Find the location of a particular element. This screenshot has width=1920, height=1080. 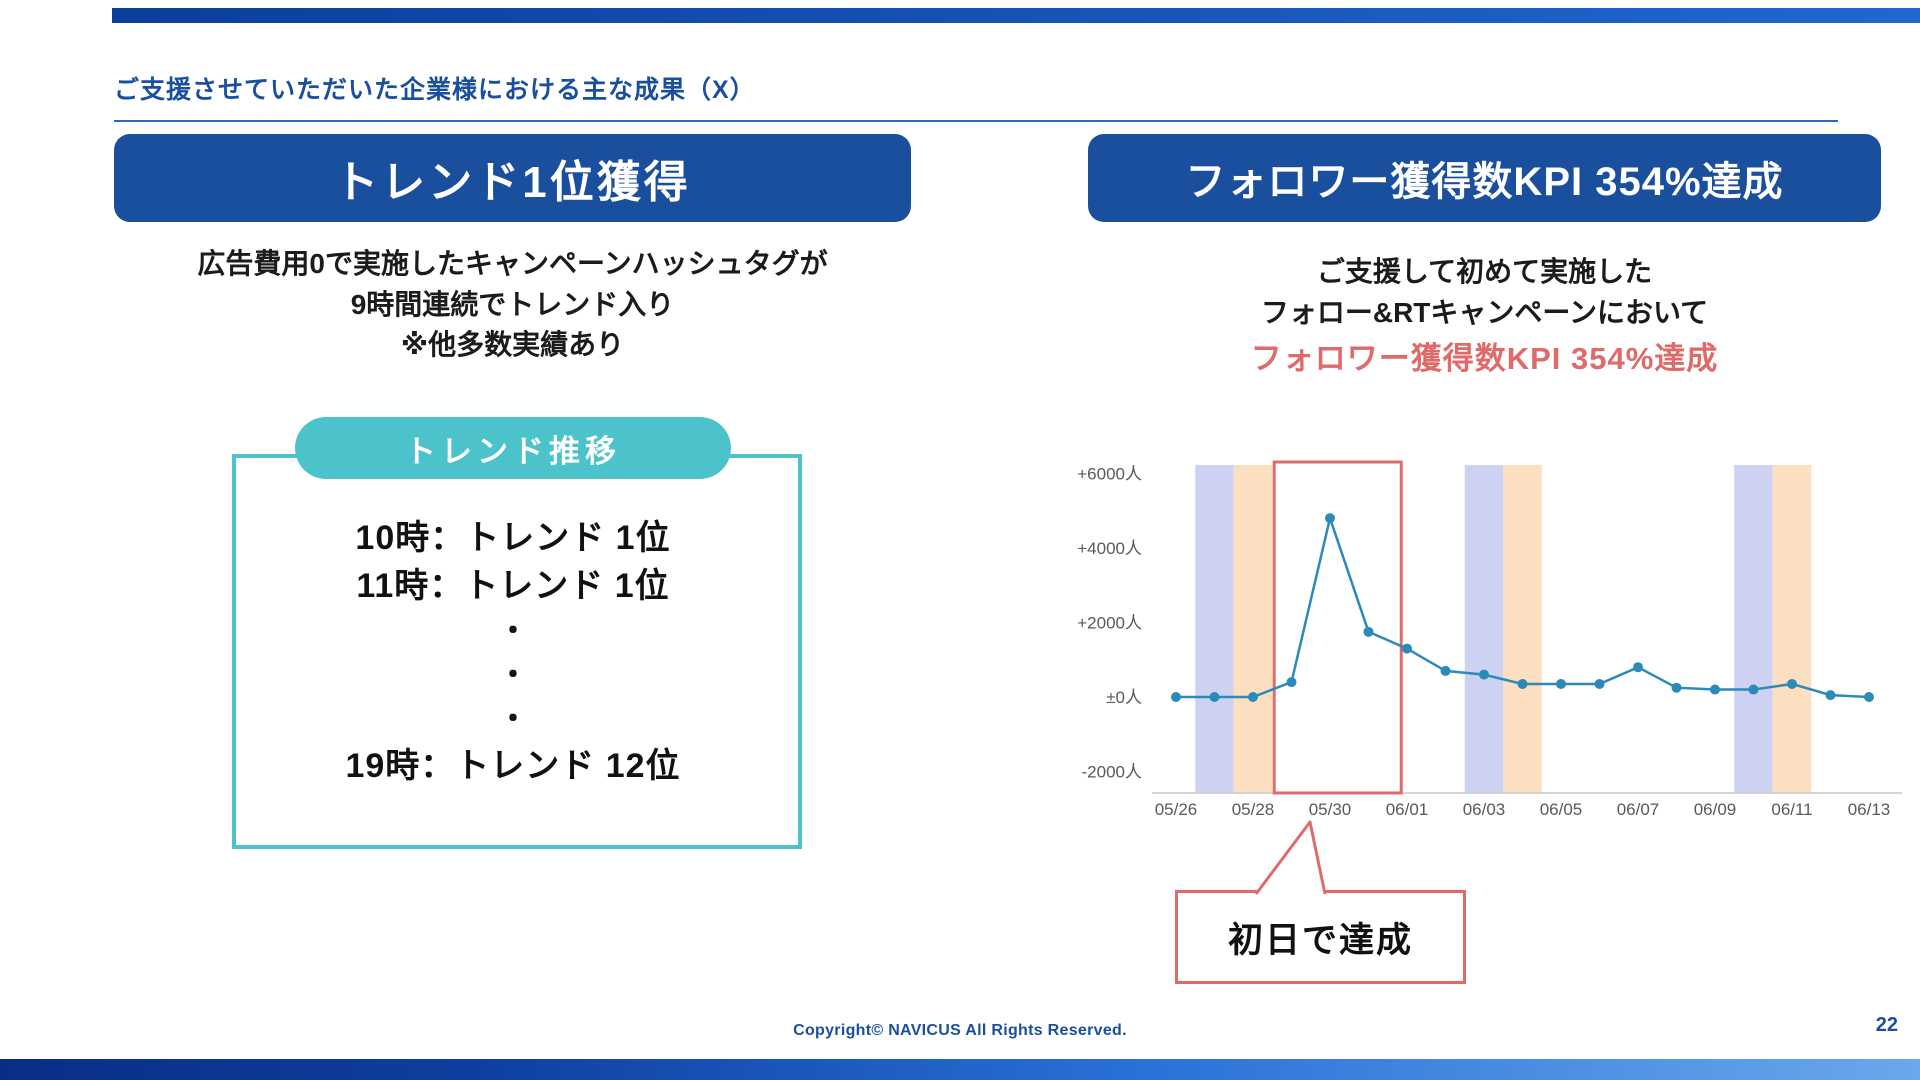

bottom-accent-bar is located at coordinates (960, 1069).